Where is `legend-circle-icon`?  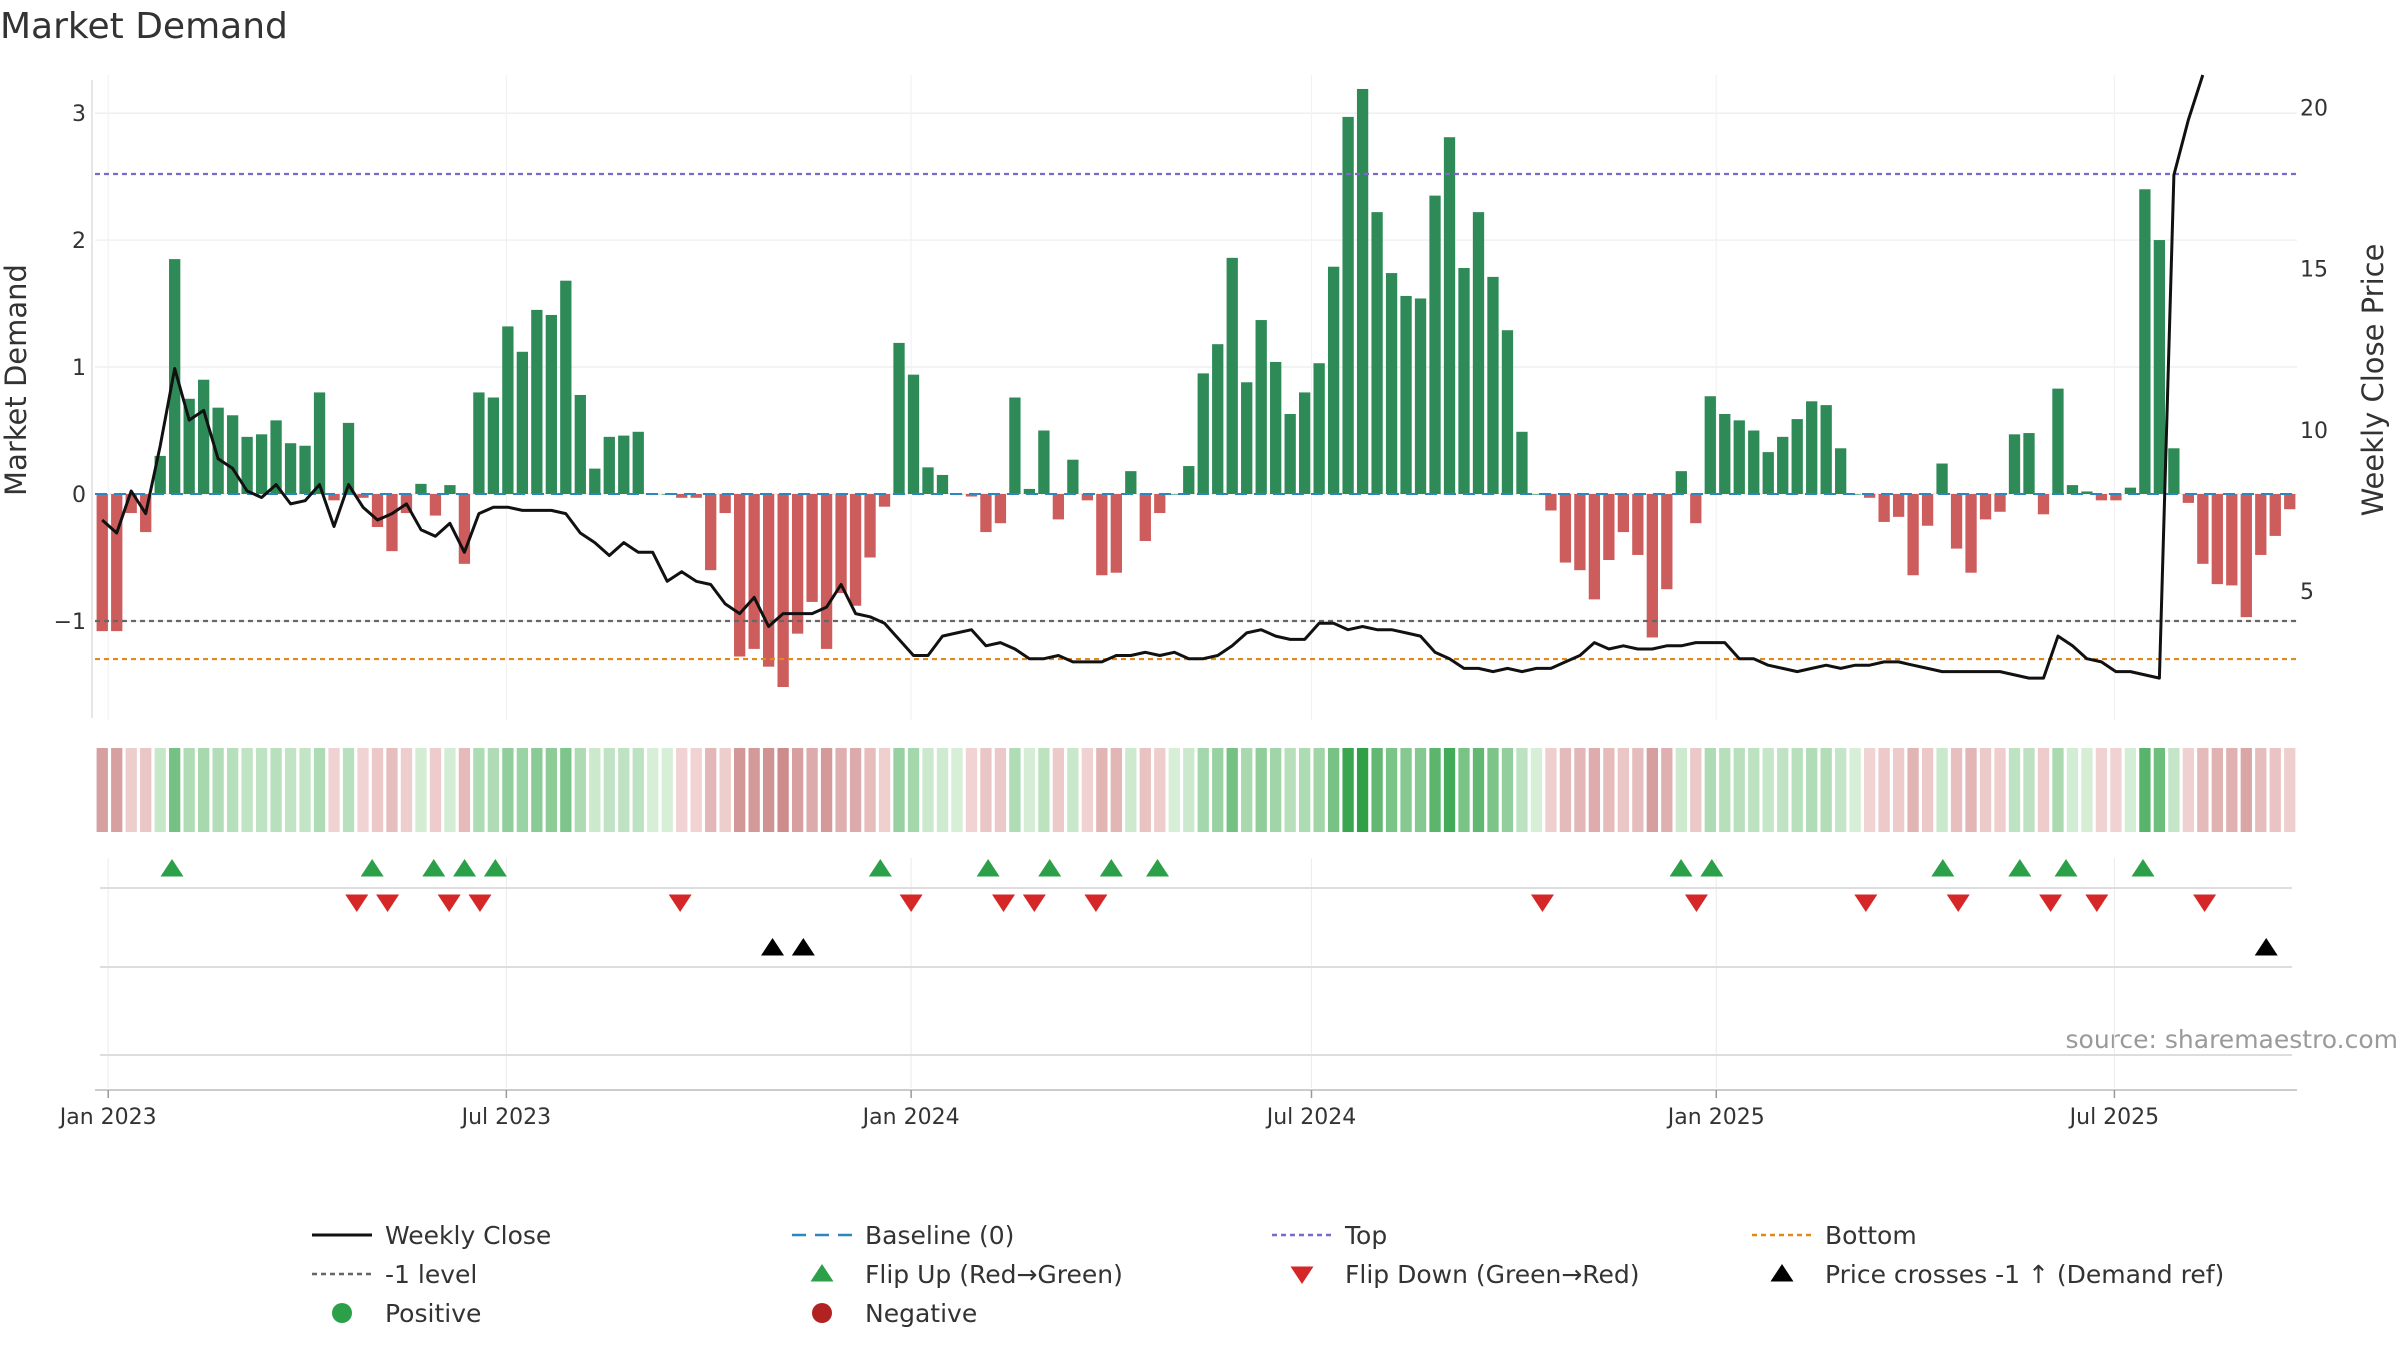
legend-circle-icon is located at coordinates (822, 1313).